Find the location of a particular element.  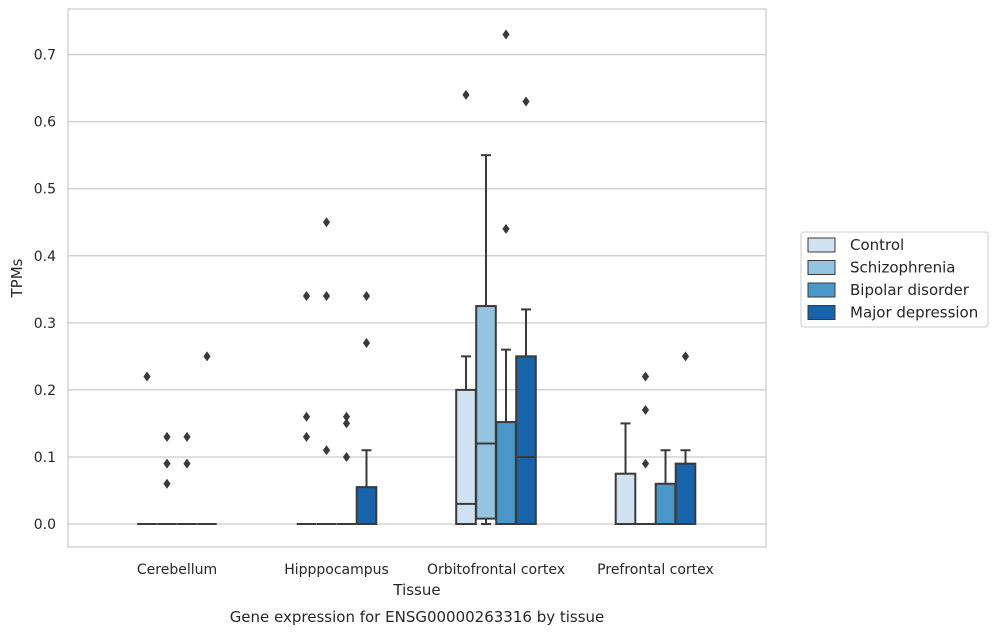

y-tick-label: 0.5 is located at coordinates (45, 190).